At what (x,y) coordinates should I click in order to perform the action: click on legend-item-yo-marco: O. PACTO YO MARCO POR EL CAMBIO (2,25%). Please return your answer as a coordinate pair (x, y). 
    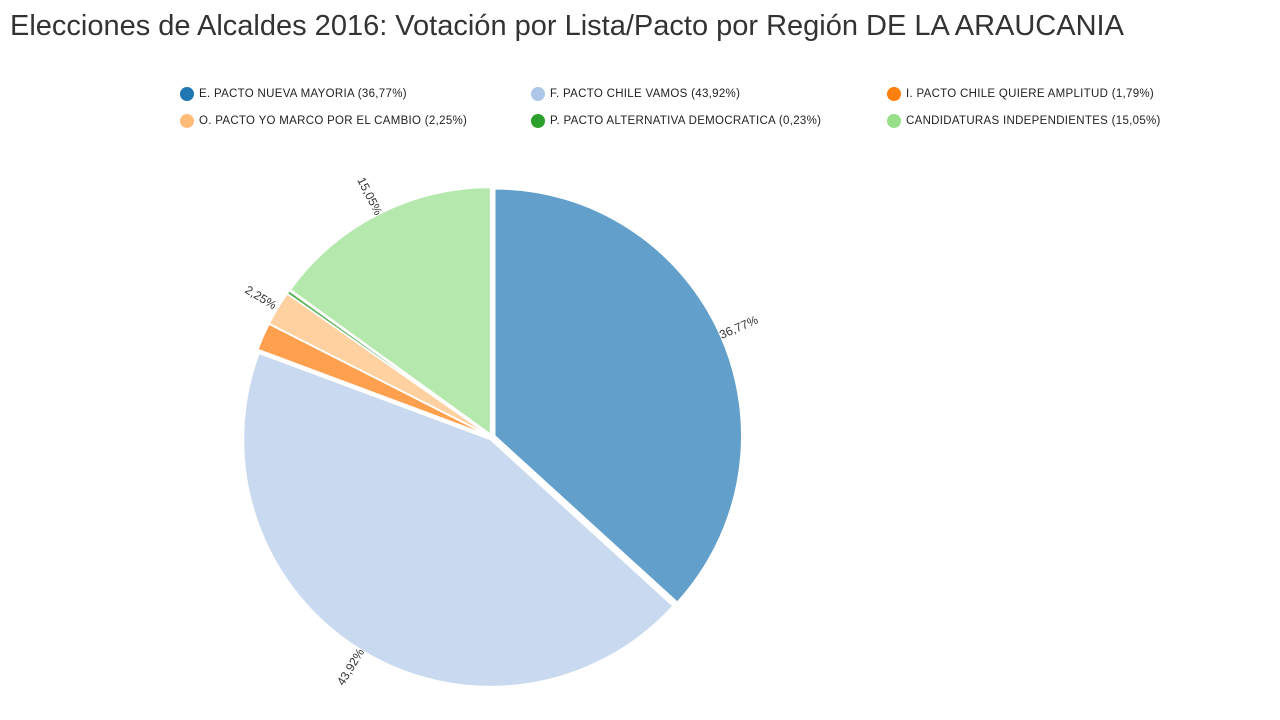
    Looking at the image, I should click on (323, 121).